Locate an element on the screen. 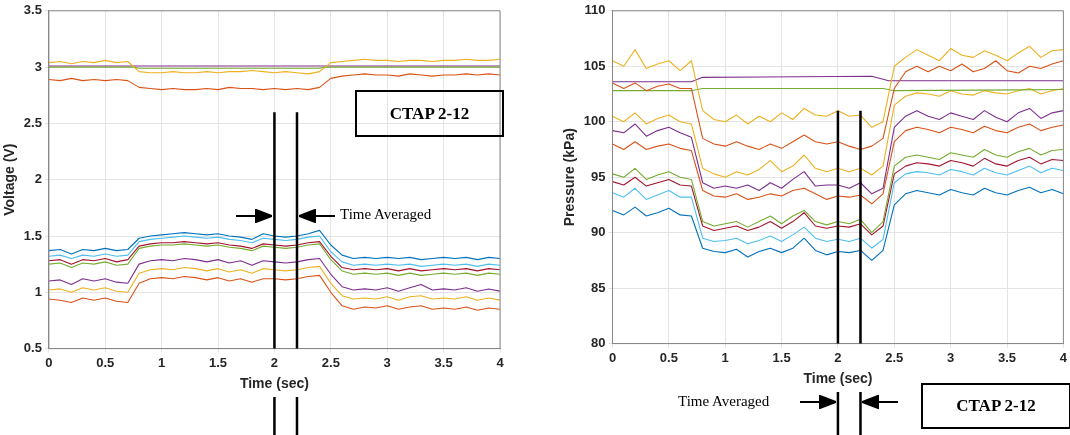 The width and height of the screenshot is (1070, 435). y-tick-label: 80 is located at coordinates (598, 343).